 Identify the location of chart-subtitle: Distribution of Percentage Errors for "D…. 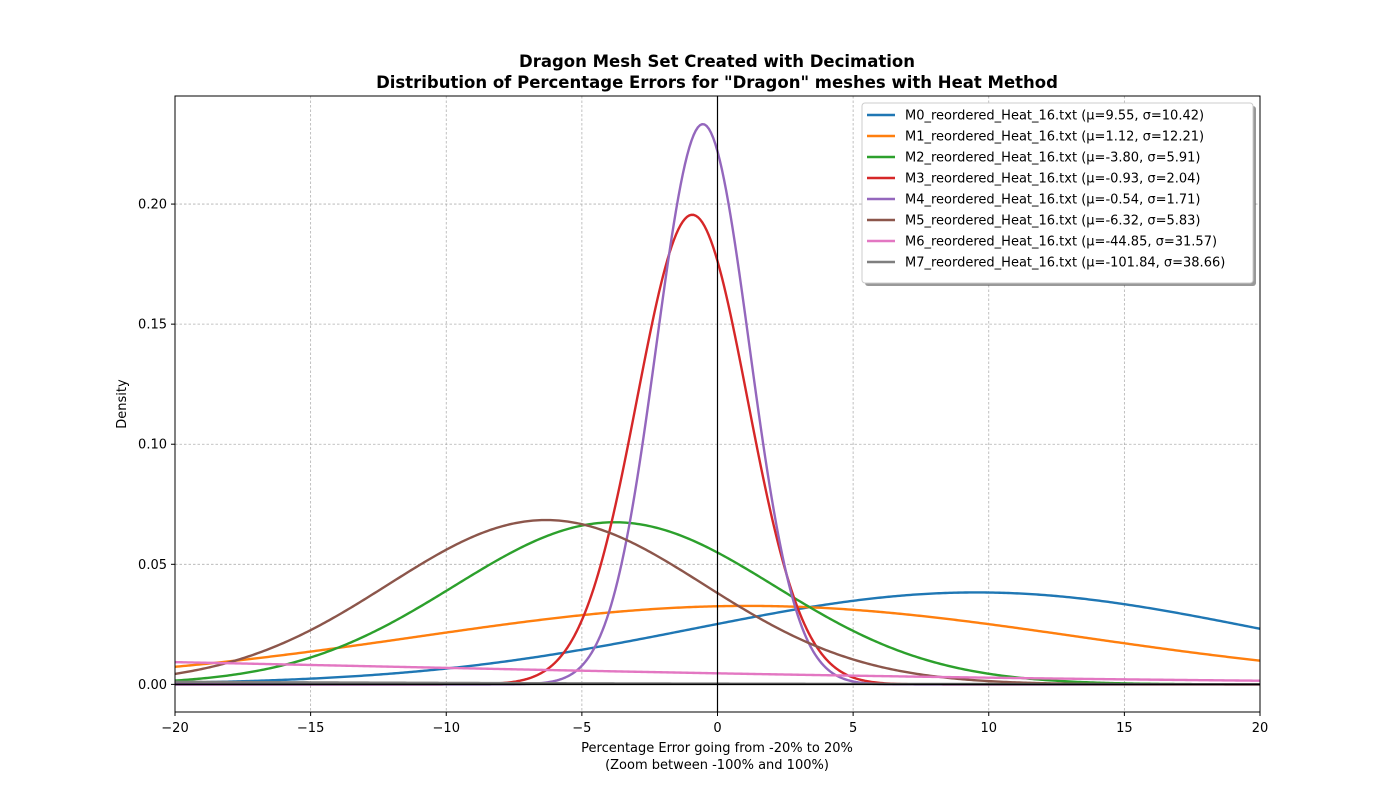
(717, 82).